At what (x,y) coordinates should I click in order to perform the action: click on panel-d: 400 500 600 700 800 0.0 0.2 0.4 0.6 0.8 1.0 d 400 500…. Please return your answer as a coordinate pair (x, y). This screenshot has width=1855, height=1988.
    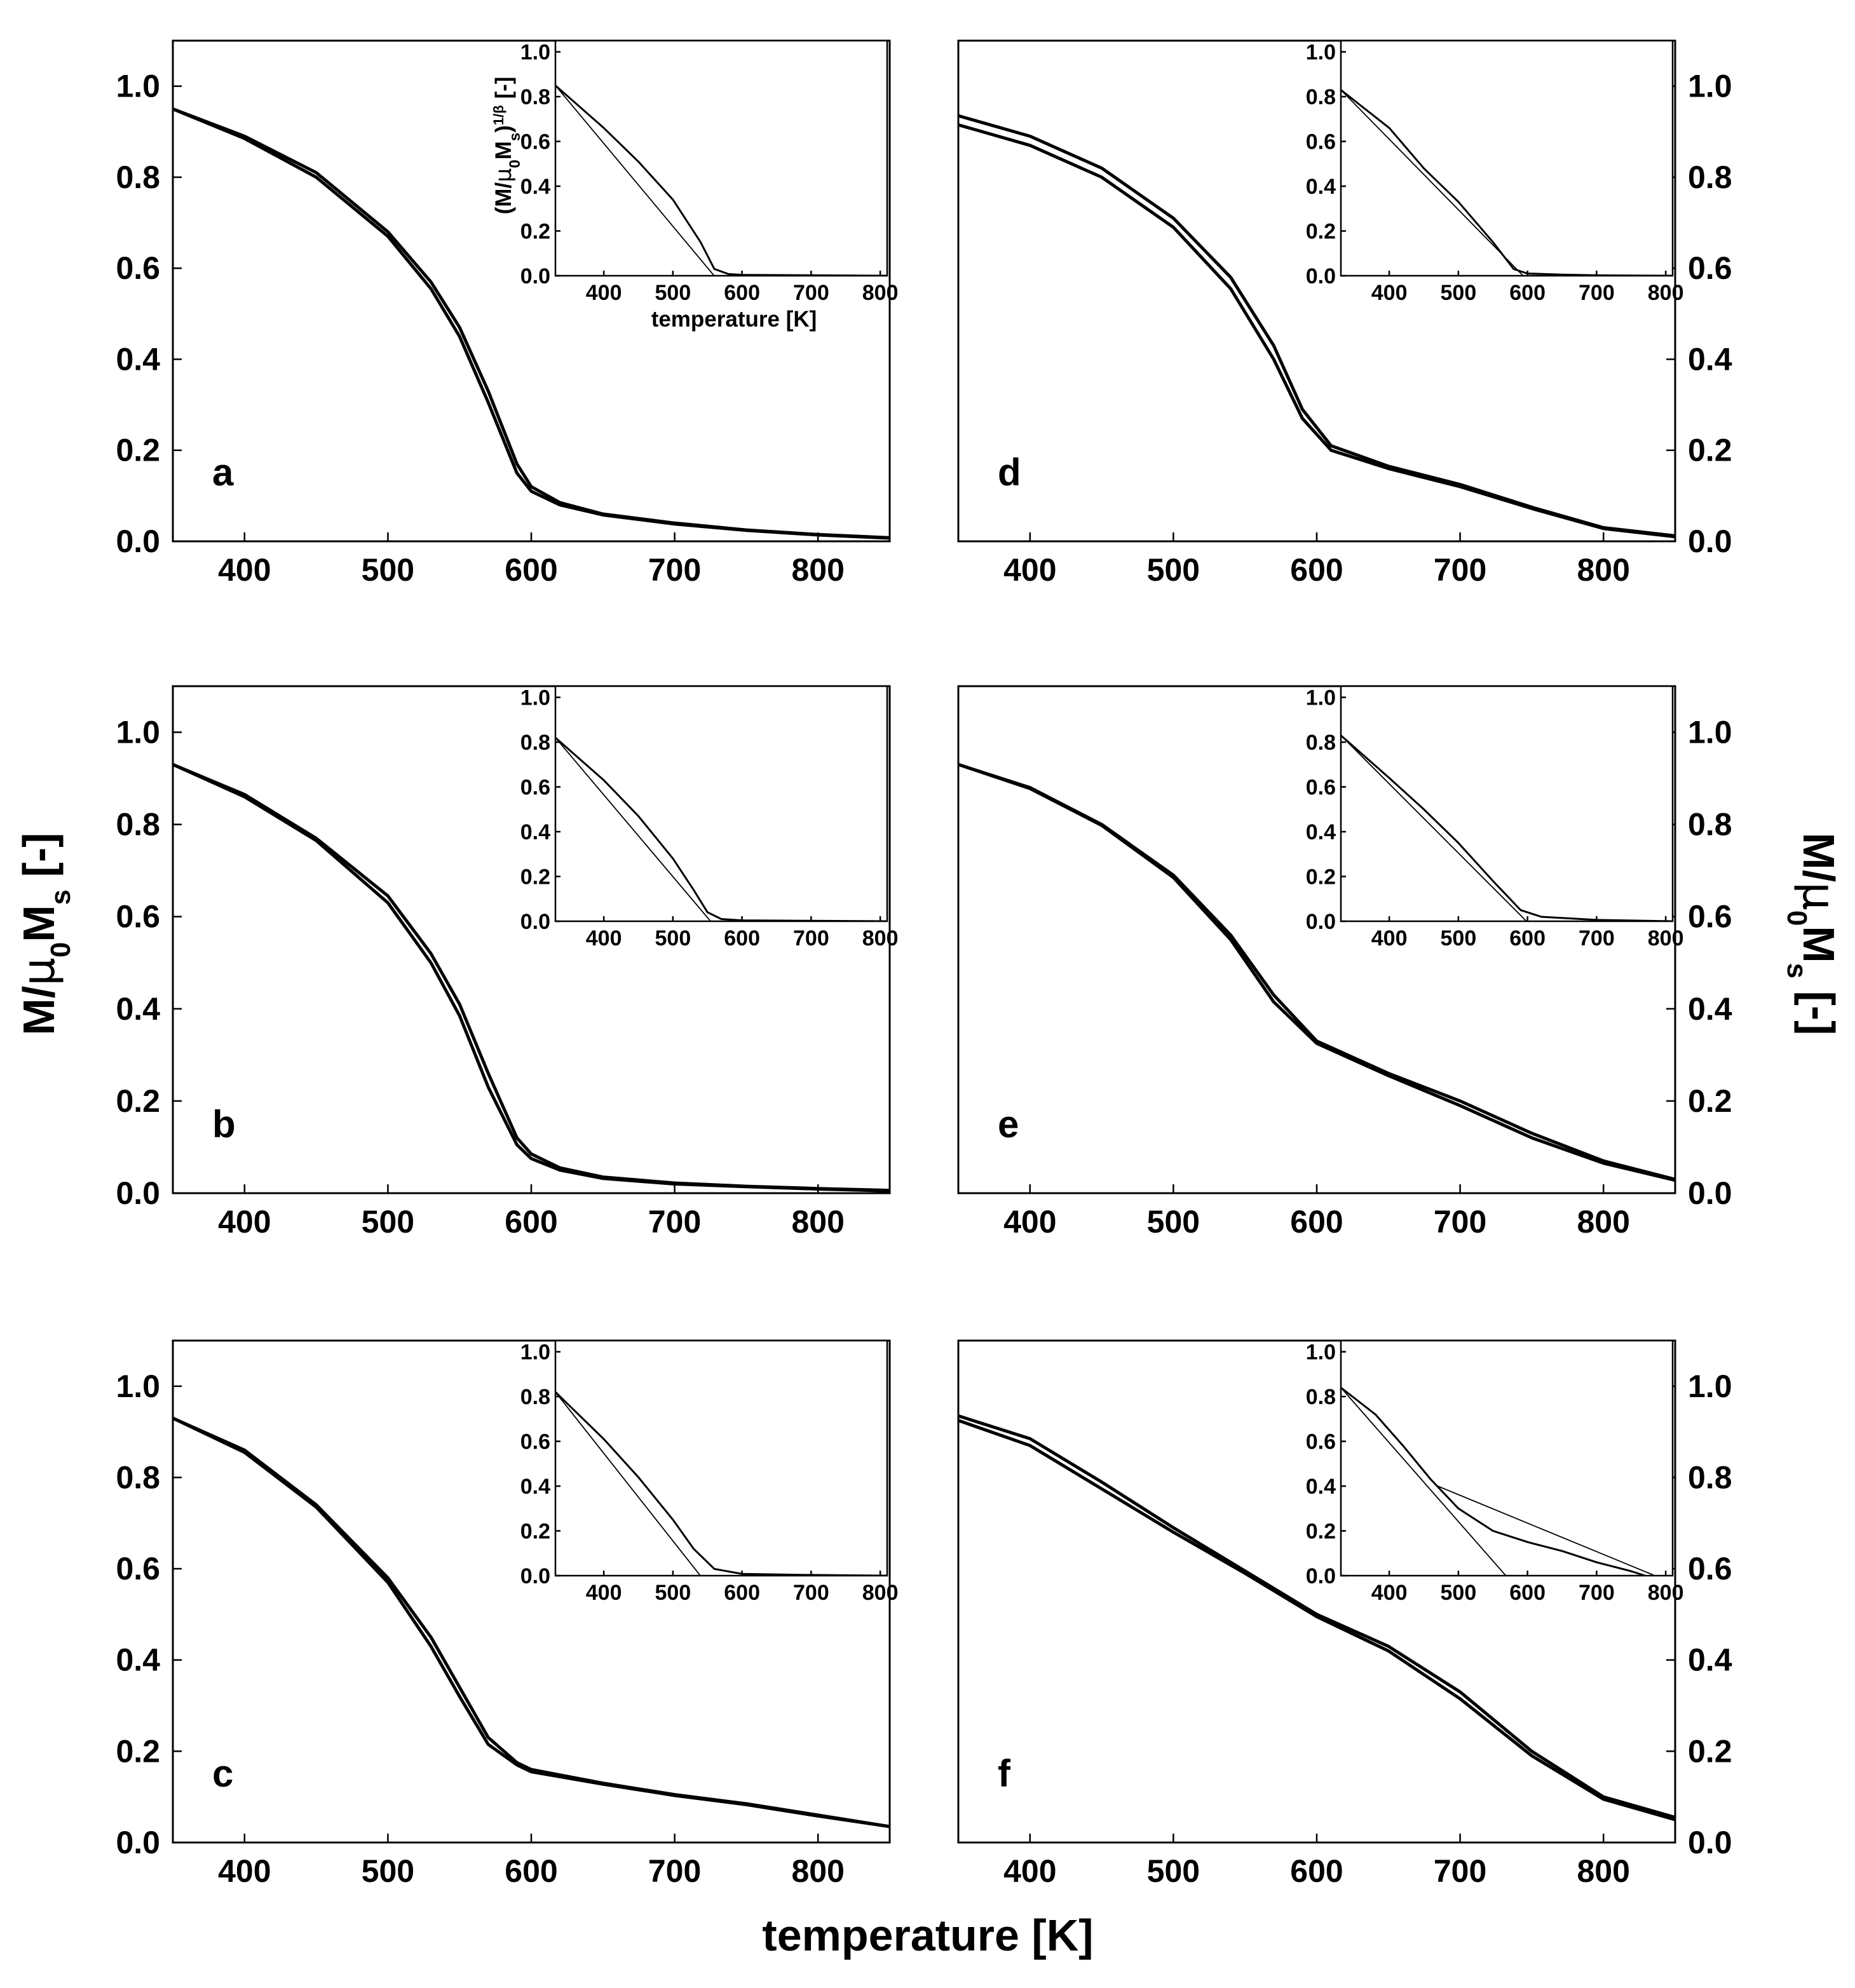
    Looking at the image, I should click on (1344, 313).